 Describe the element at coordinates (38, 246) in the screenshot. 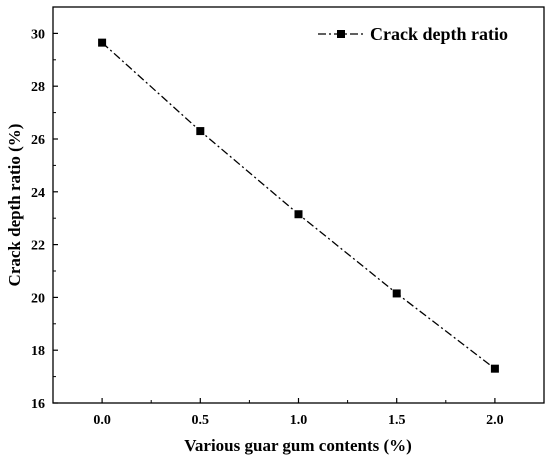

I see `y-tick-label: 22` at that location.